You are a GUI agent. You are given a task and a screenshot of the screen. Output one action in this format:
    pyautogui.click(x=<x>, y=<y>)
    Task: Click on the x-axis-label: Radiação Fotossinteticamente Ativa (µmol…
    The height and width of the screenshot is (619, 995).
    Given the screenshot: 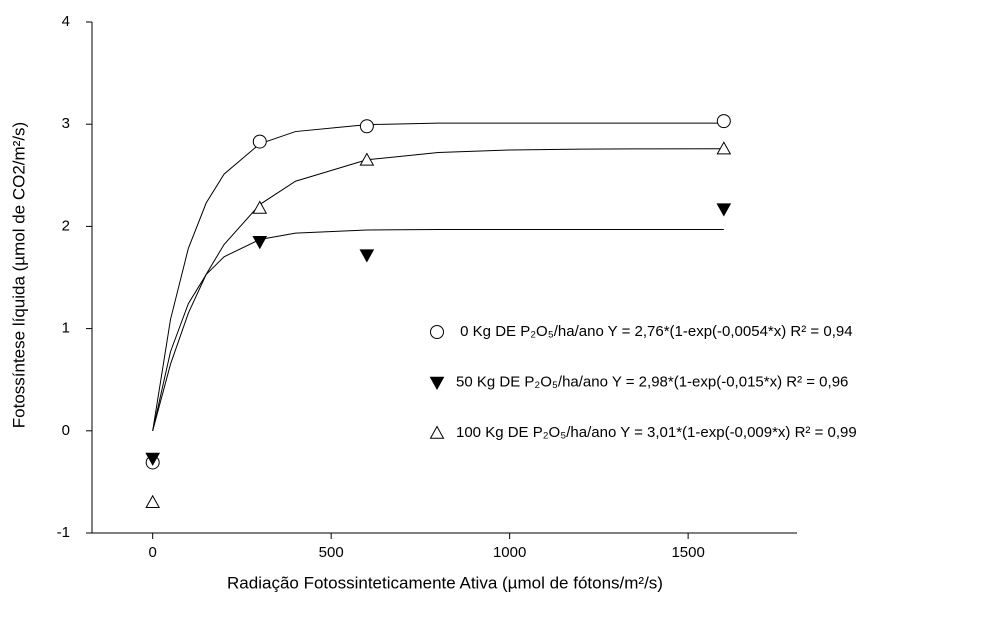 What is the action you would take?
    pyautogui.click(x=445, y=582)
    